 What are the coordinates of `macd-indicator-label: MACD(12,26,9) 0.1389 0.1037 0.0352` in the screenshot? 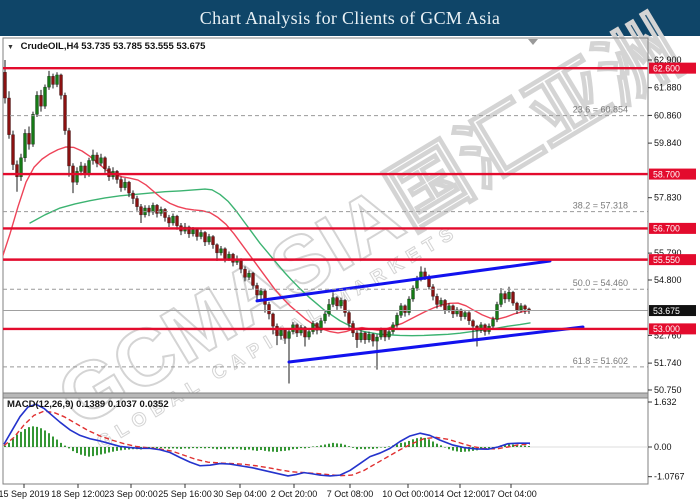 It's located at (88, 404).